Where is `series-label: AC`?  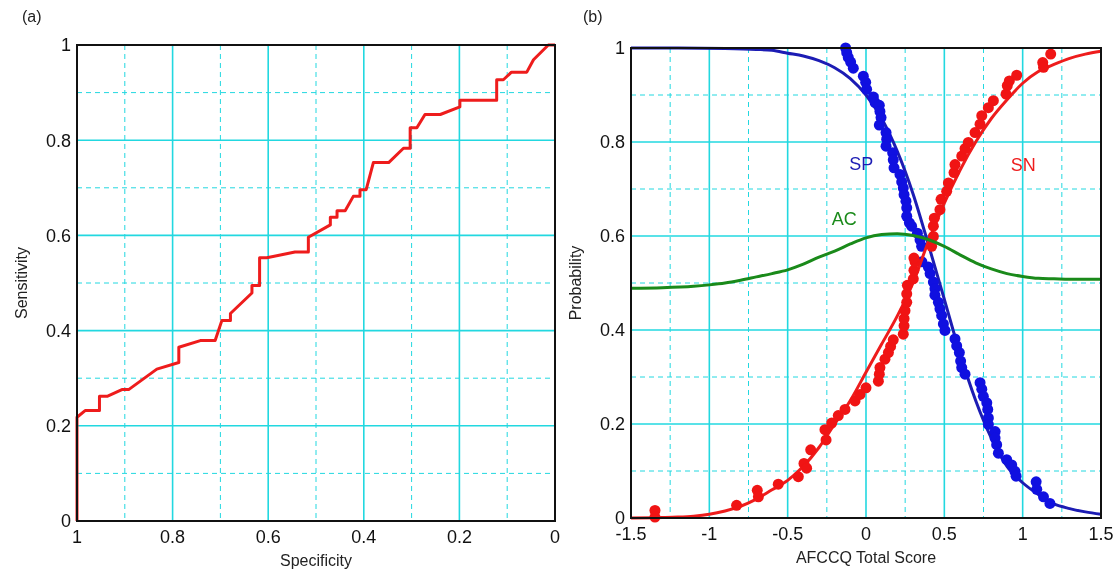 series-label: AC is located at coordinates (844, 219).